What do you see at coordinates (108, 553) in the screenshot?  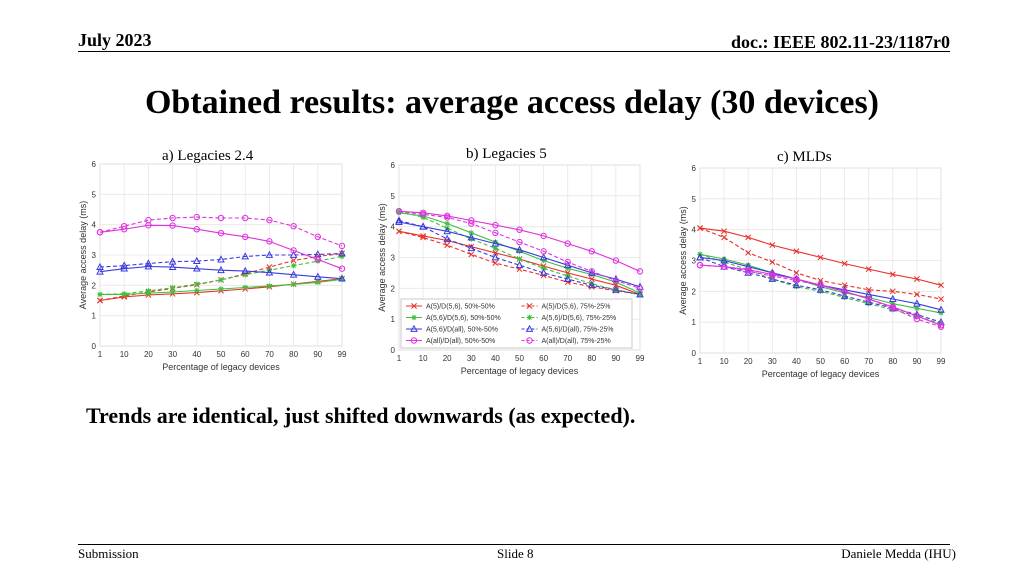 I see `footer-submission: Submission` at bounding box center [108, 553].